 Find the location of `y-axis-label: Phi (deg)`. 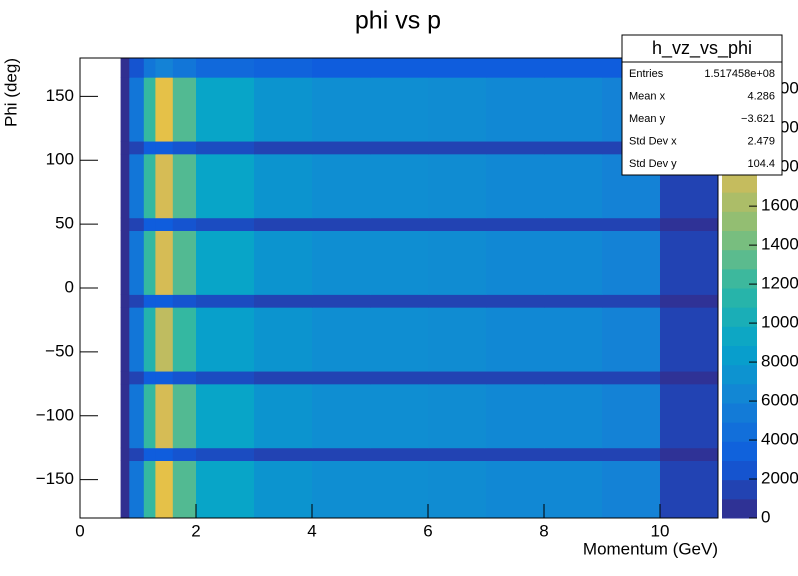

y-axis-label: Phi (deg) is located at coordinates (10, 92).